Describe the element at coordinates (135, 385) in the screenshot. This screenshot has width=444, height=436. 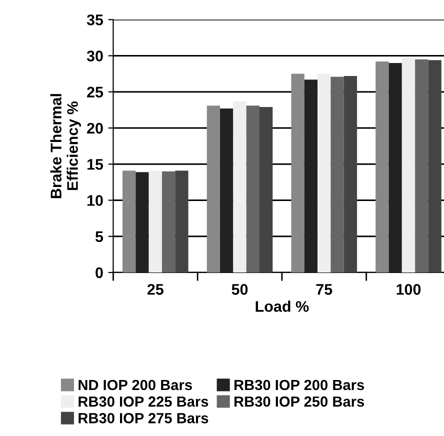
I see `legend-label: ND IOP 200 Bars` at that location.